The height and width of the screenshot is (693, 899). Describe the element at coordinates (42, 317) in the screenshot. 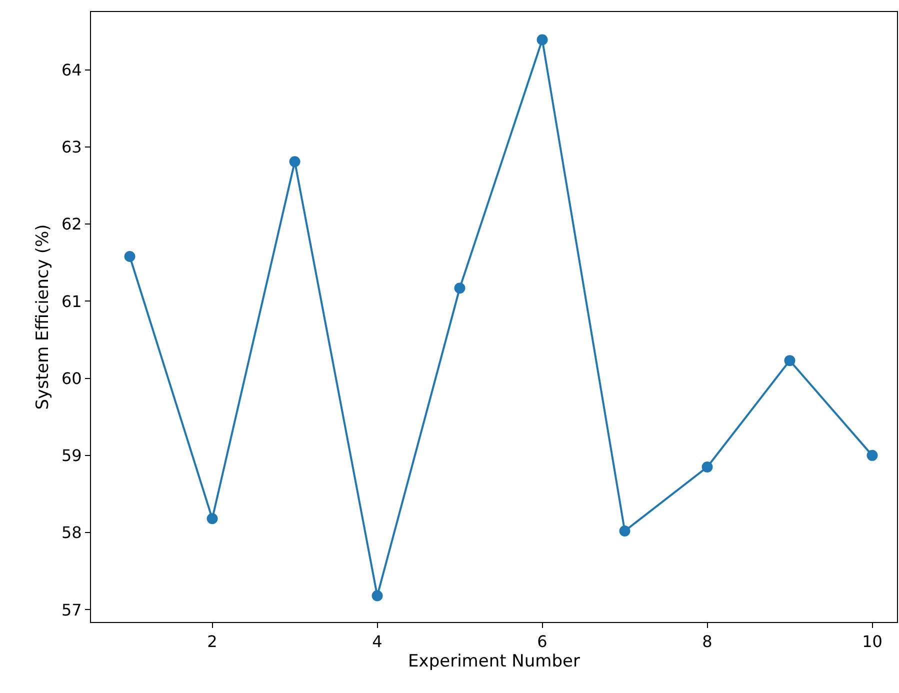

I see `y-axis-title: System Efficiency (%)` at that location.